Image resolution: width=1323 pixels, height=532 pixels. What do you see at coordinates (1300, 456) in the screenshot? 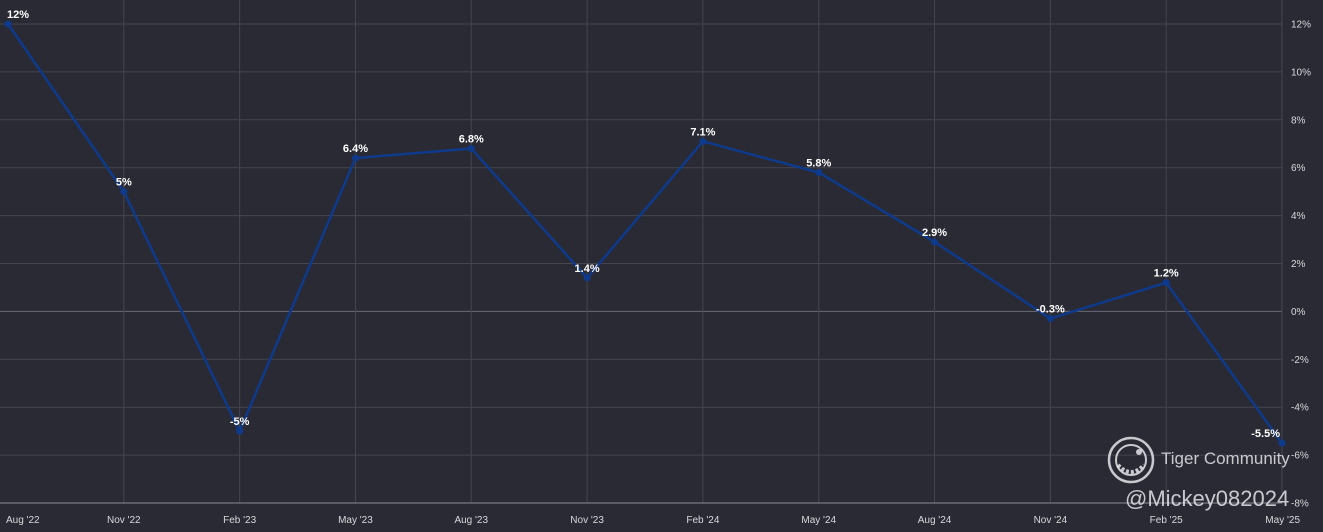
I see `y-tick-label: -6%` at bounding box center [1300, 456].